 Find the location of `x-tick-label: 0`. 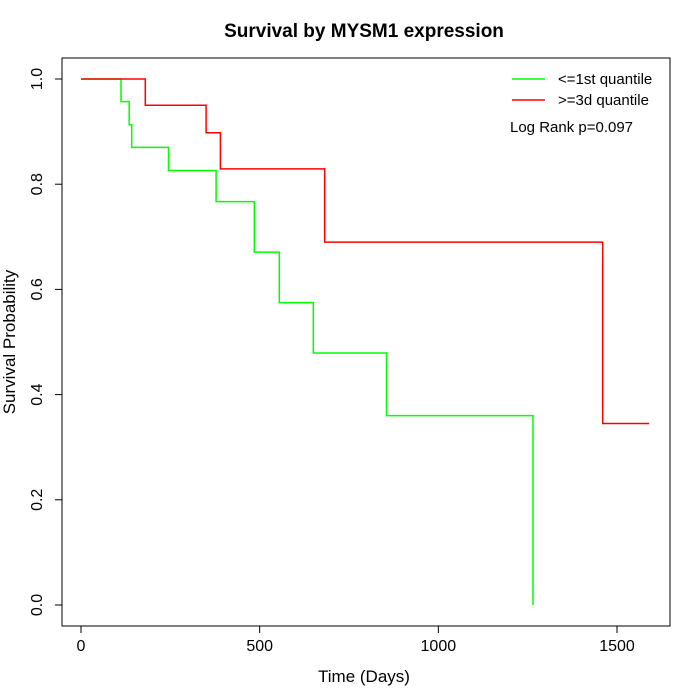

x-tick-label: 0 is located at coordinates (81, 646).